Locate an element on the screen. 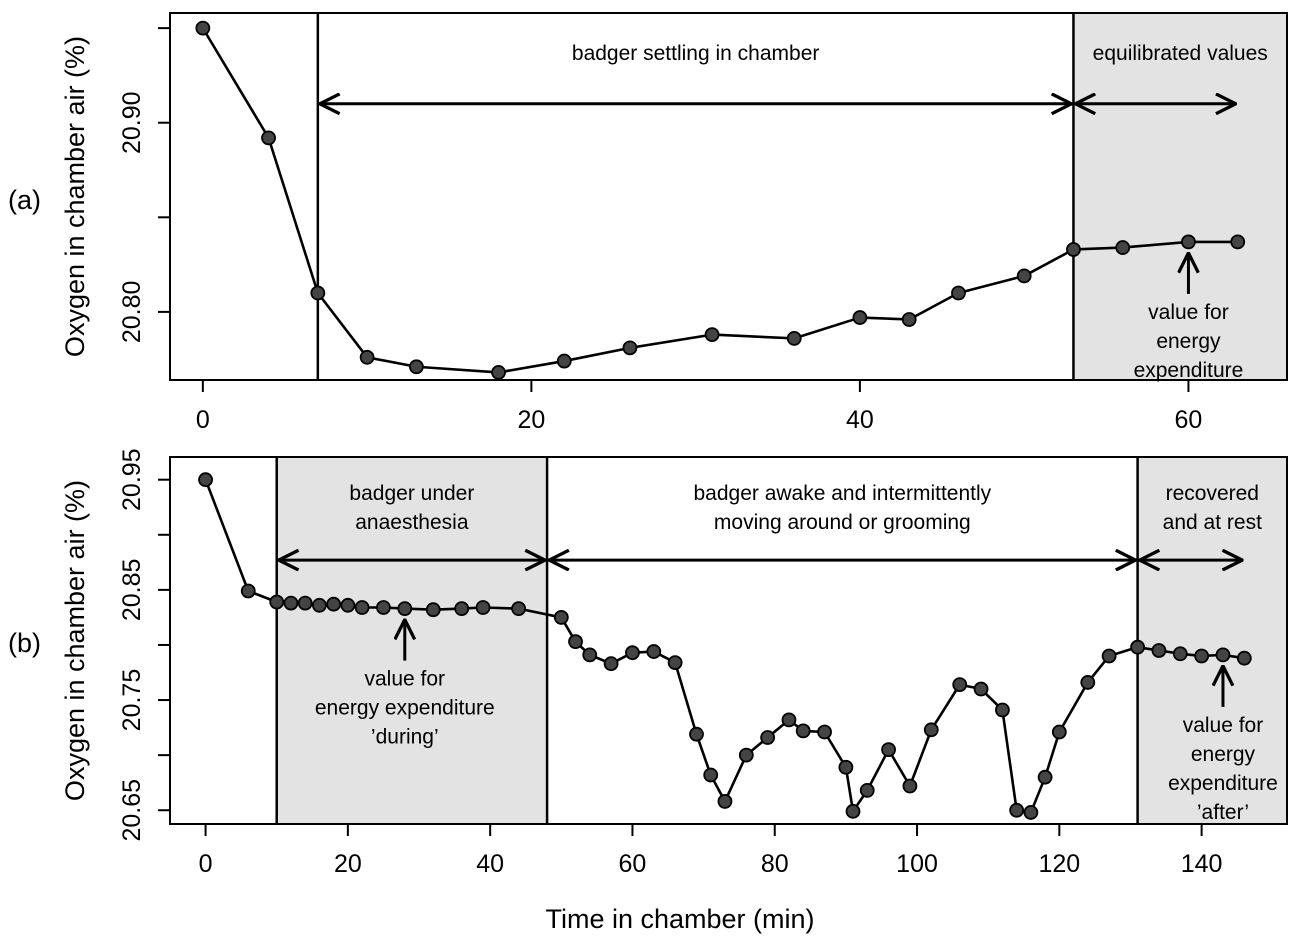  phase-label: badger under is located at coordinates (411, 493).